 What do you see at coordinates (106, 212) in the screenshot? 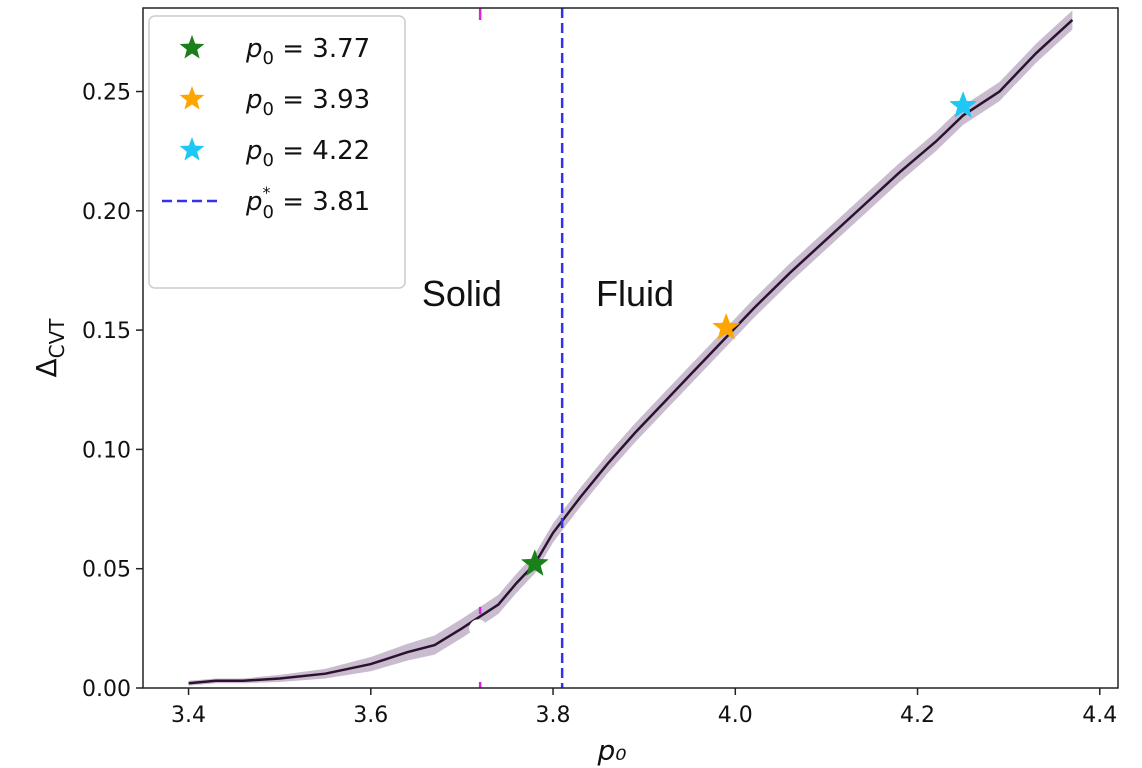
I see `y-tick-label-4: 0.20` at bounding box center [106, 212].